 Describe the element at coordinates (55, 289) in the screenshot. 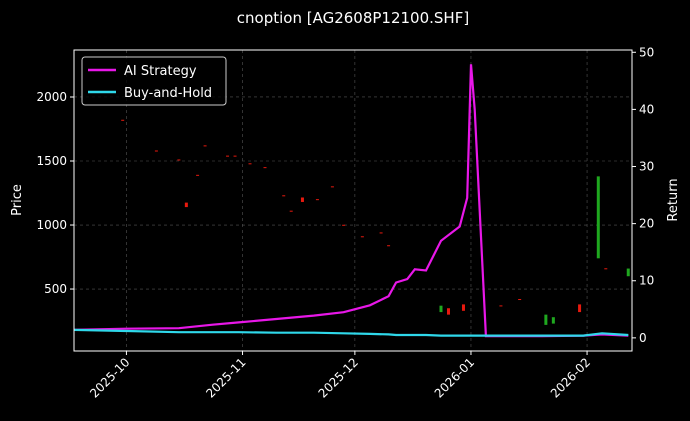

I see `y-tick-label: 500` at that location.